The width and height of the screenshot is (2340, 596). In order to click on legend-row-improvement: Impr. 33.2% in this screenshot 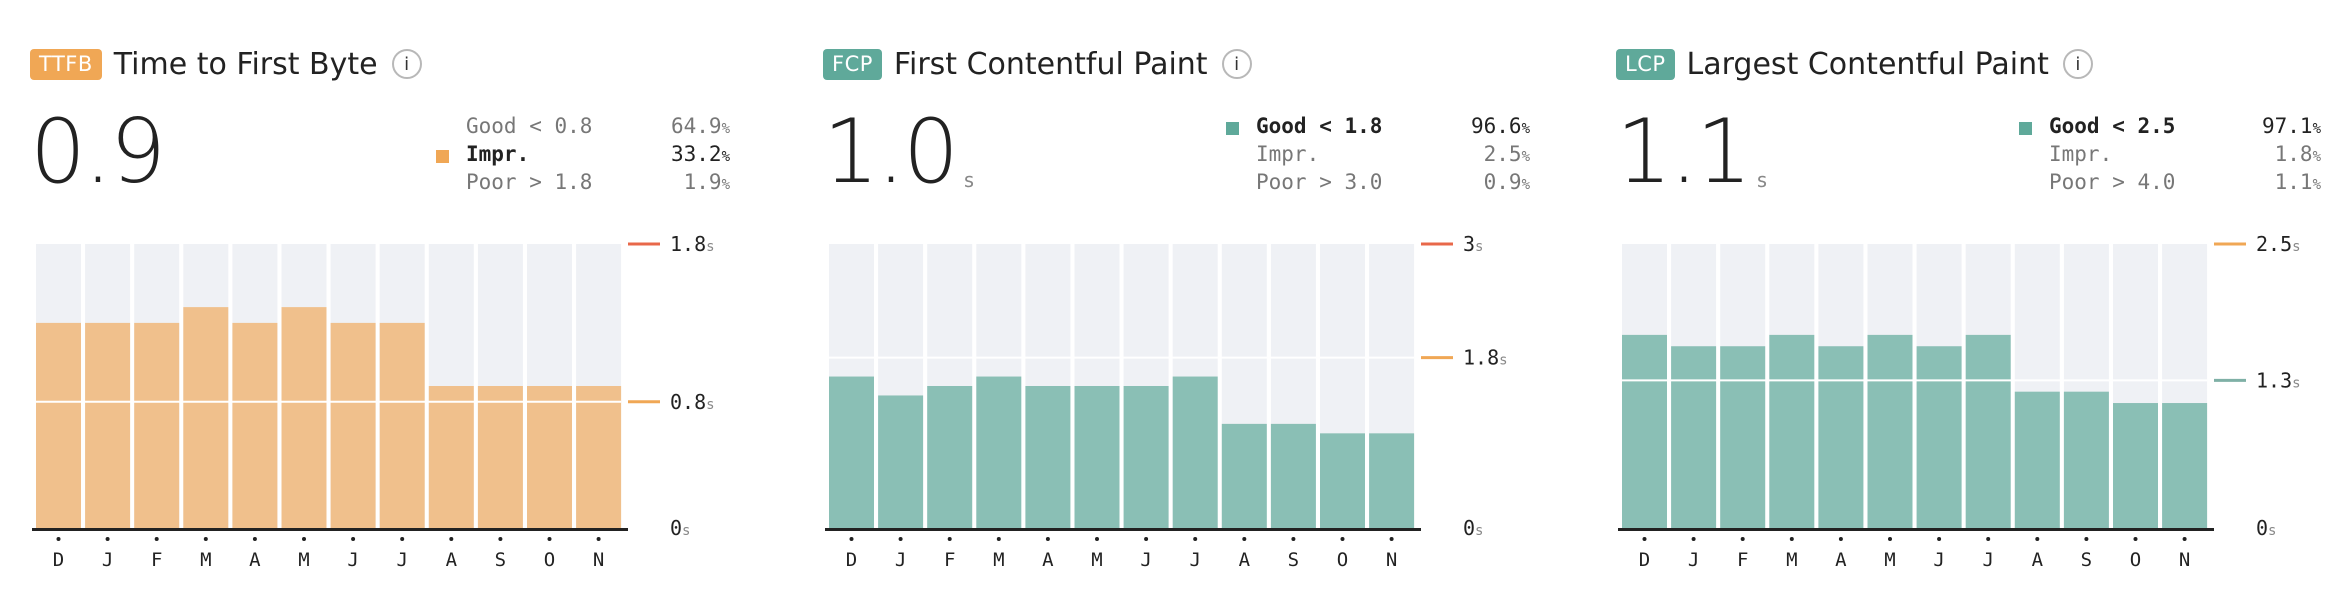, I will do `click(583, 156)`.